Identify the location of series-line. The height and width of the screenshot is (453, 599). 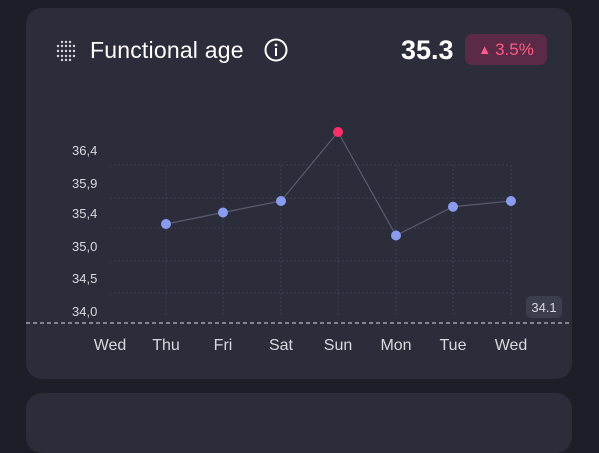
(338, 183).